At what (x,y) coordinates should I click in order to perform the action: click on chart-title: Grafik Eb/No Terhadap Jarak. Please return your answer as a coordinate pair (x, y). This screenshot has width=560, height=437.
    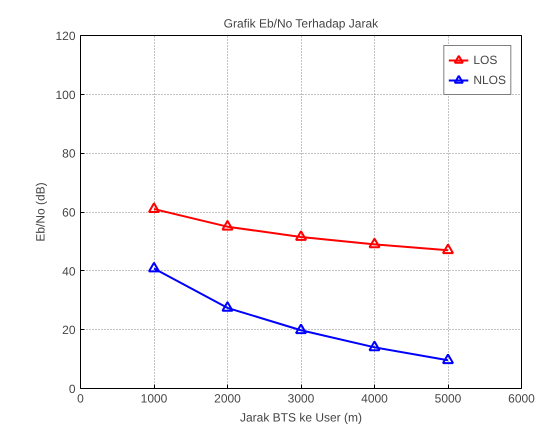
    Looking at the image, I should click on (302, 23).